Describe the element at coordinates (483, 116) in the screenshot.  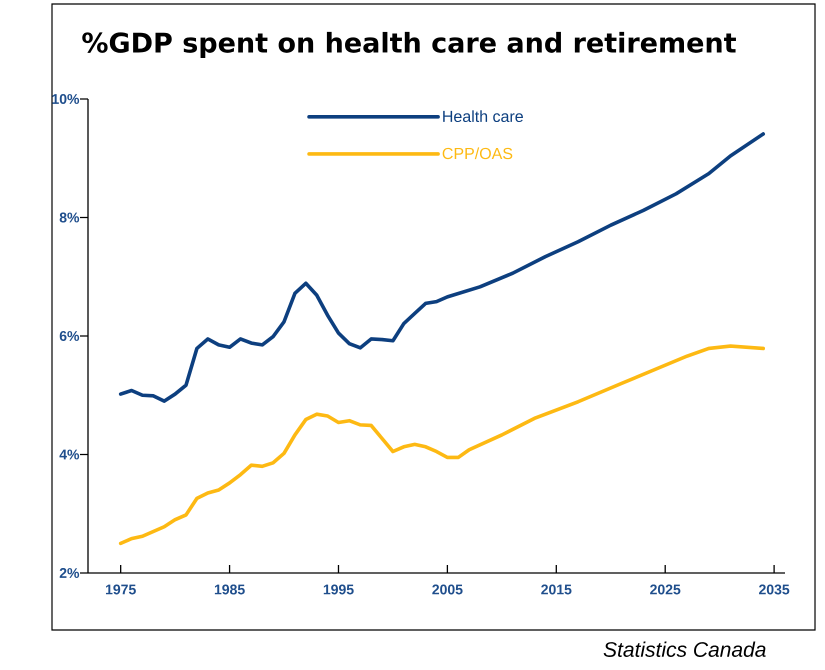
I see `text: Health care` at that location.